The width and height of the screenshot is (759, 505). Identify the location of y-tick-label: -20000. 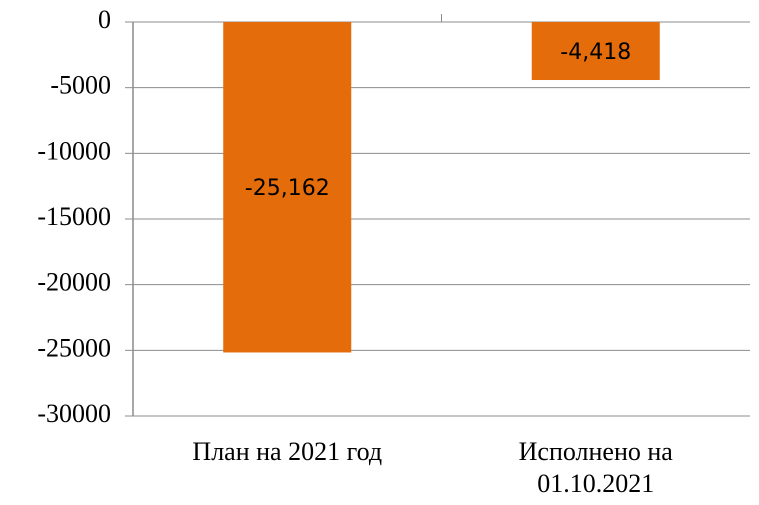
(74, 282).